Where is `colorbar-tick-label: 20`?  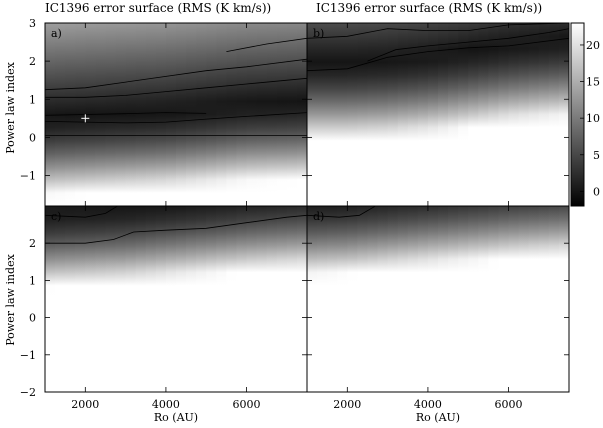 colorbar-tick-label: 20 is located at coordinates (593, 45).